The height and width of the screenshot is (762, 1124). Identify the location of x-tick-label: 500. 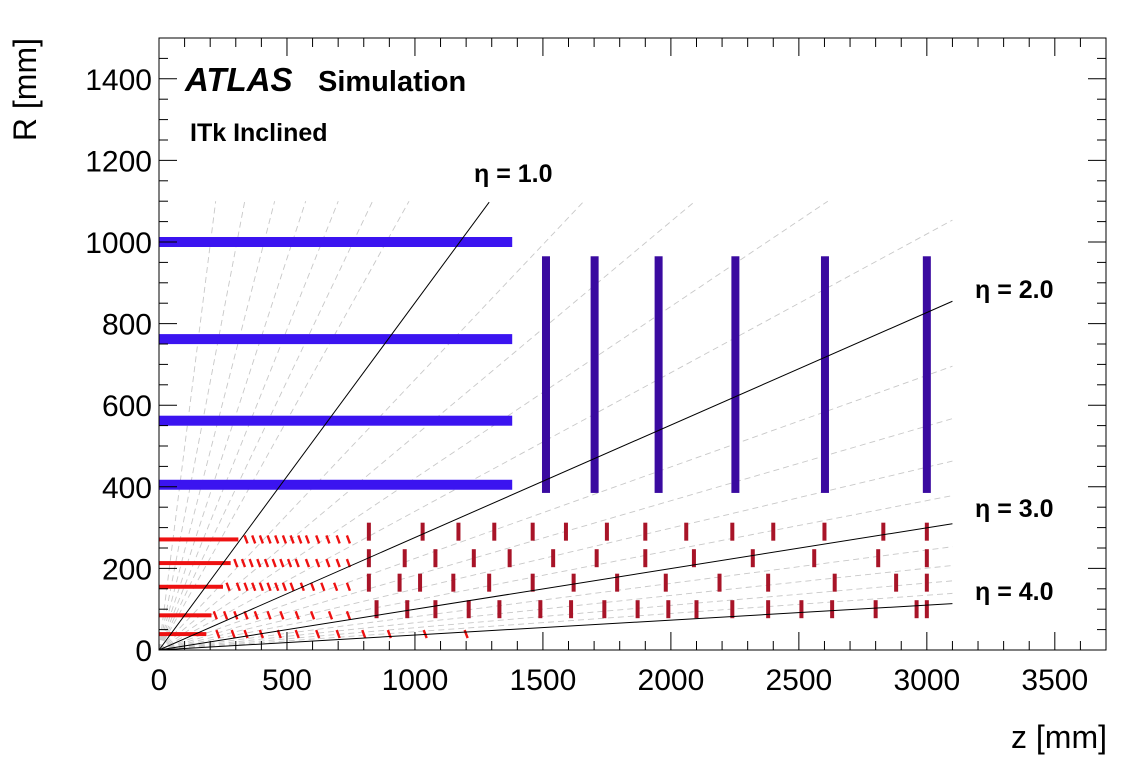
(287, 680).